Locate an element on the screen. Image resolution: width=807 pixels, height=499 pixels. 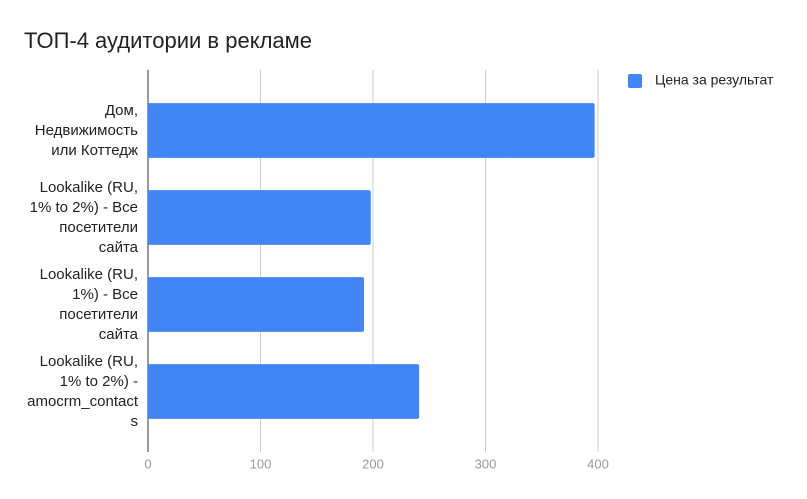
legend-swatch is located at coordinates (635, 81).